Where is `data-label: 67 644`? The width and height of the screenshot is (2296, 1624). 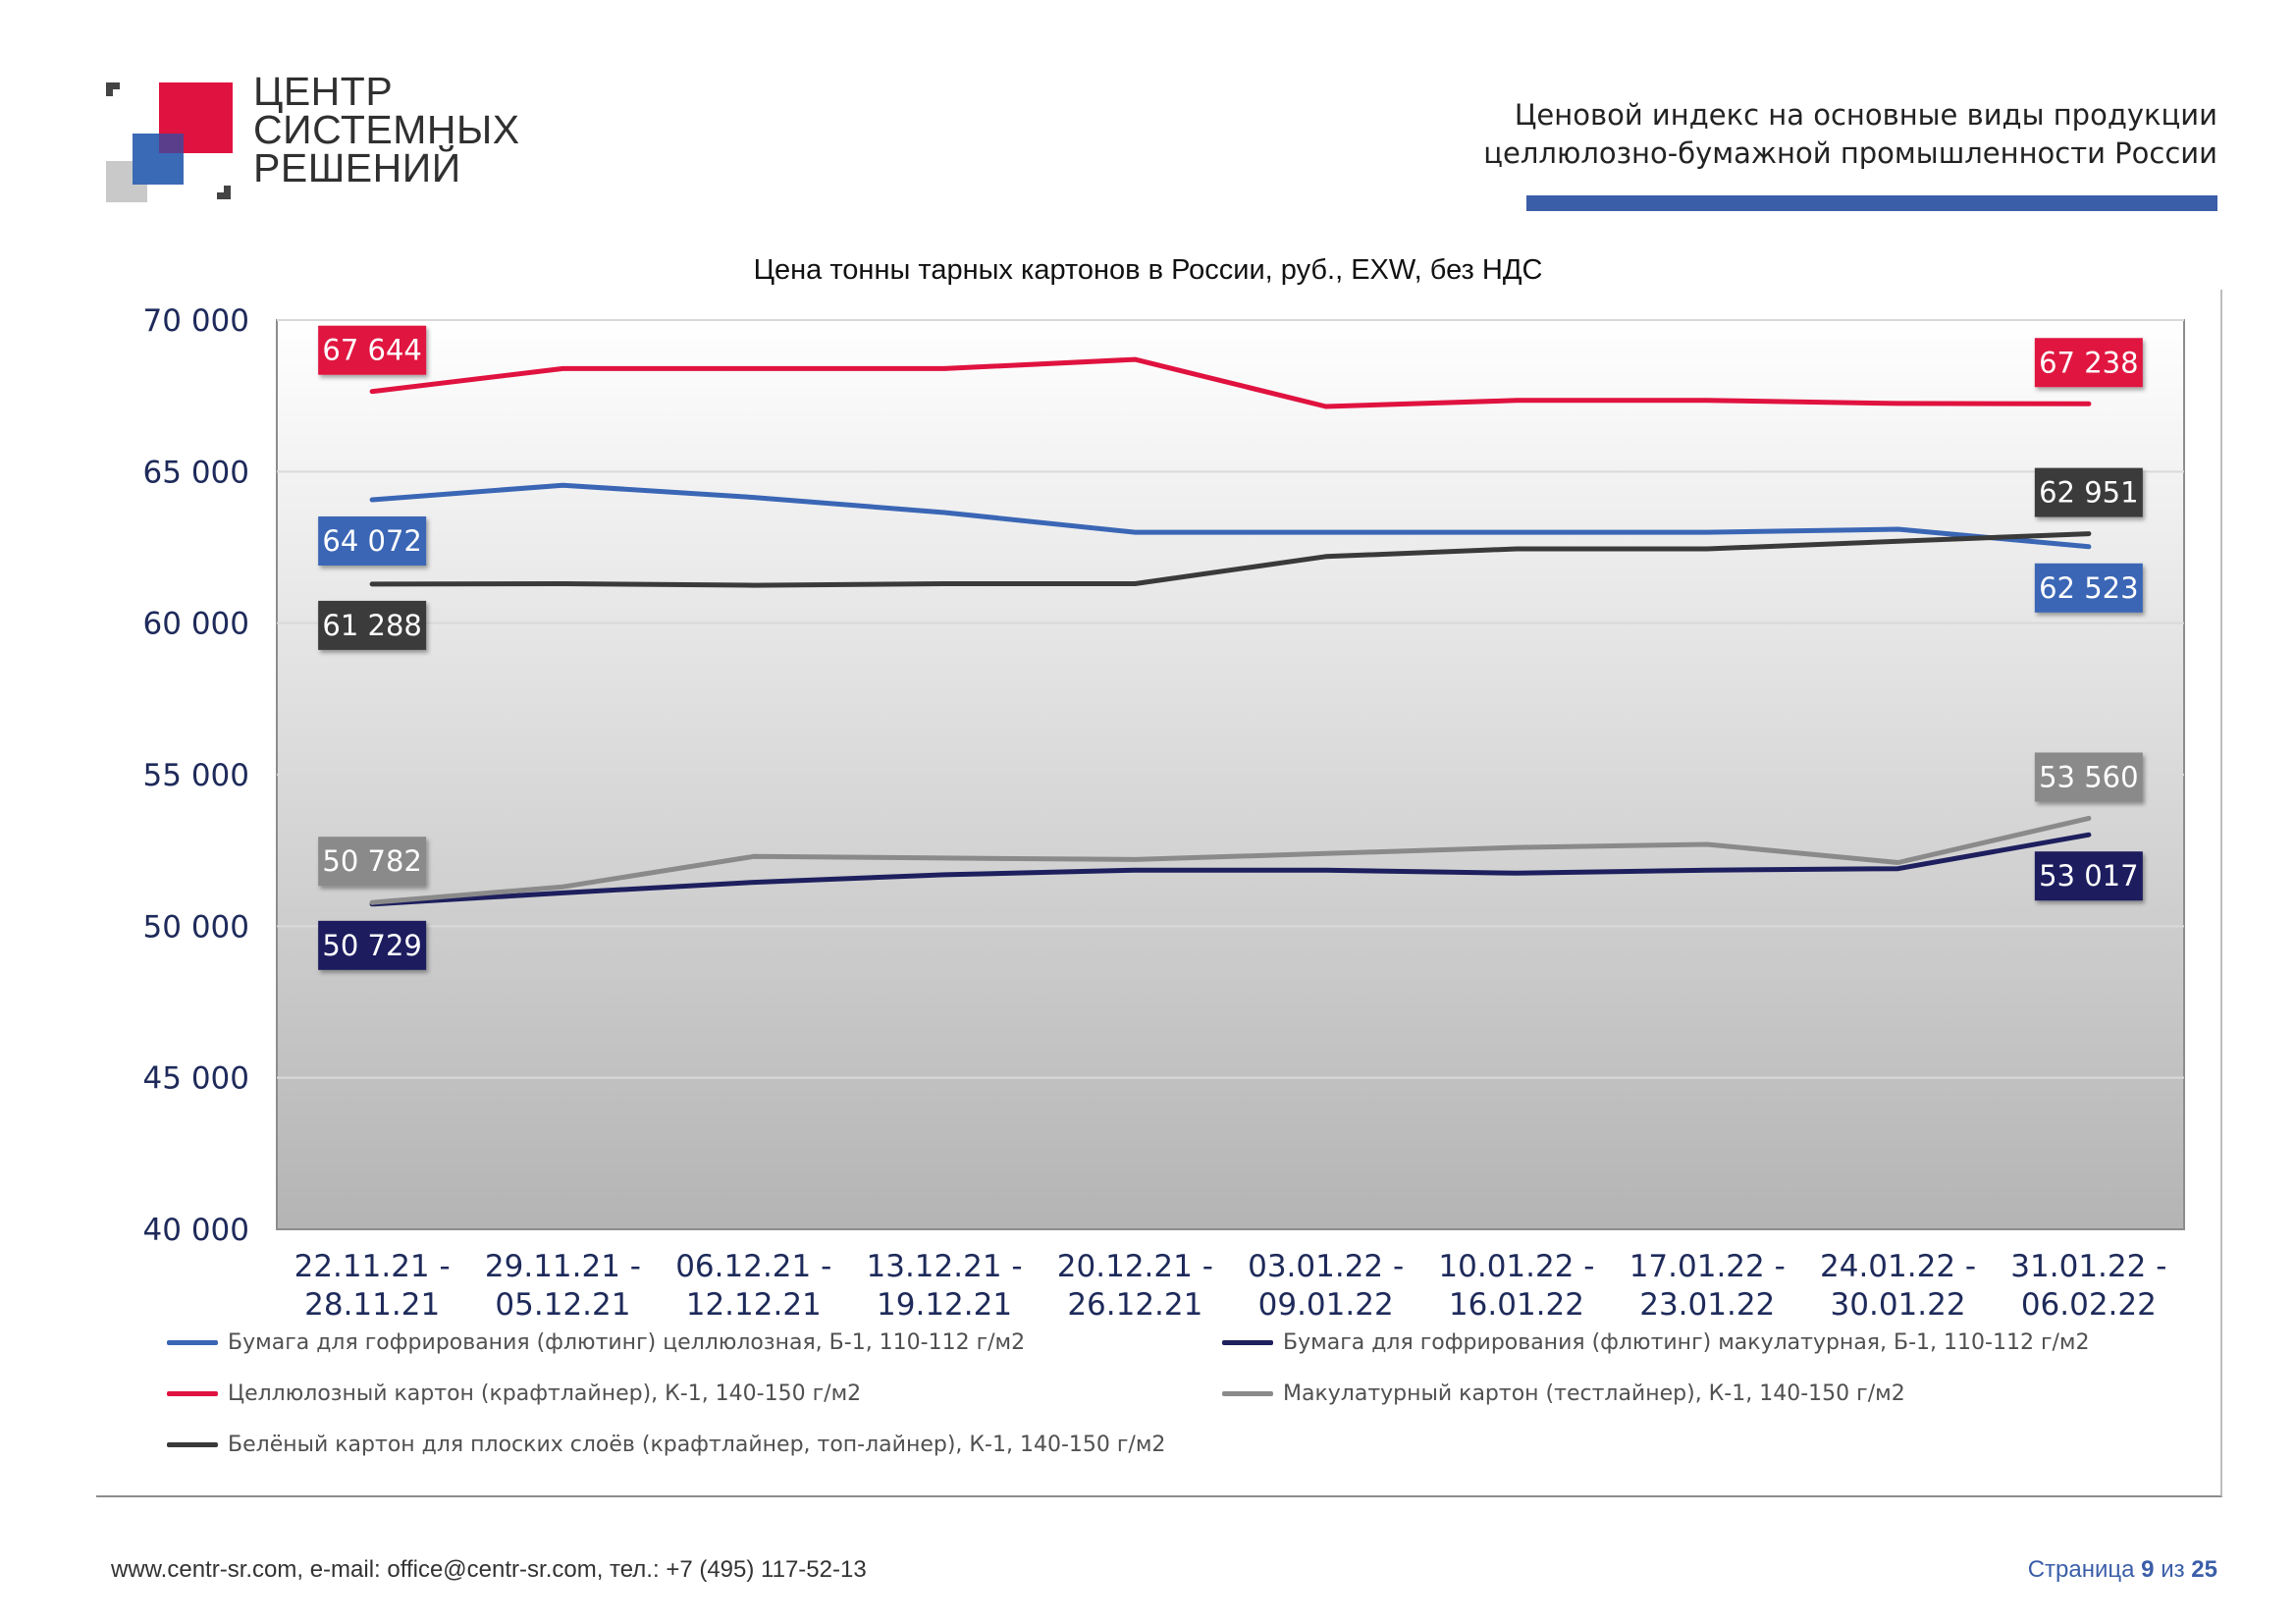
data-label: 67 644 is located at coordinates (372, 350).